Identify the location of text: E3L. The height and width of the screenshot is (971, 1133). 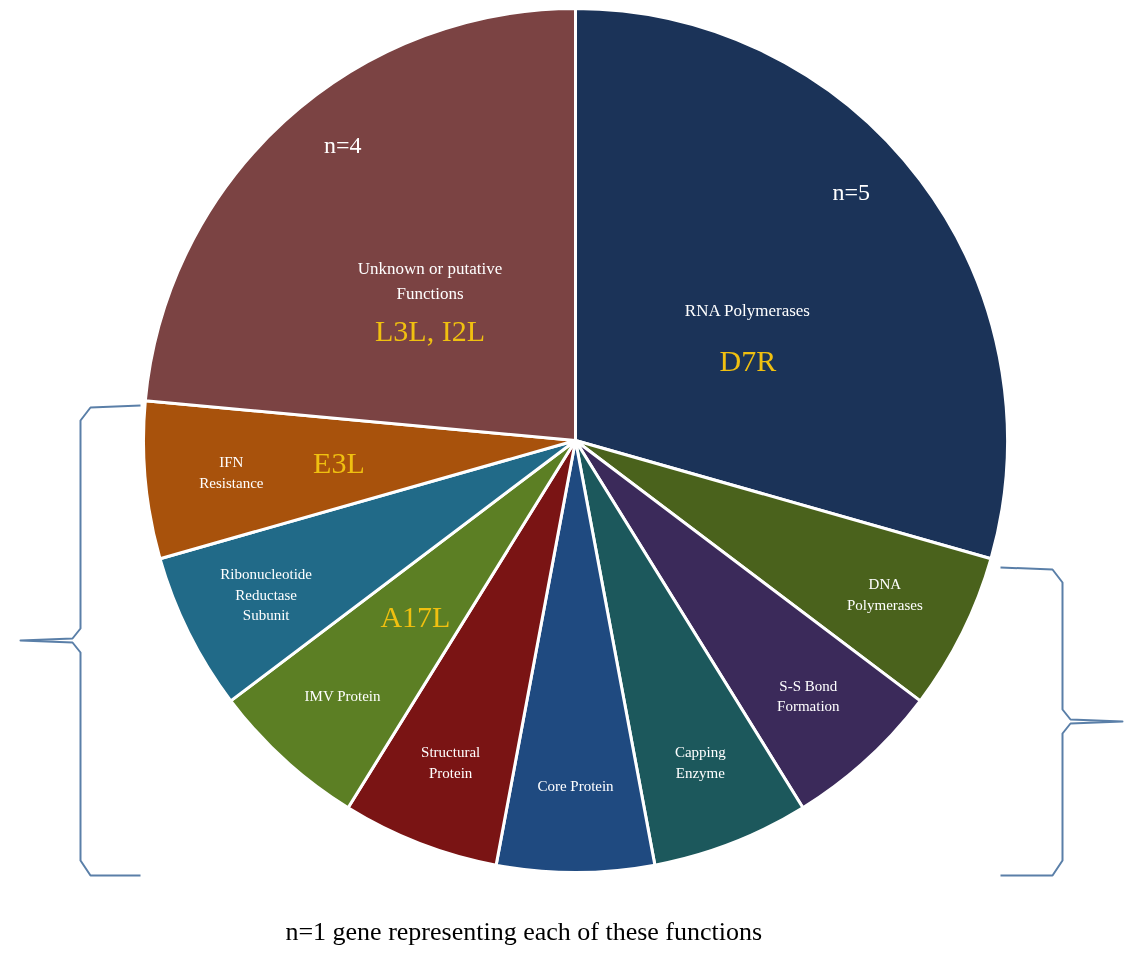
(339, 462).